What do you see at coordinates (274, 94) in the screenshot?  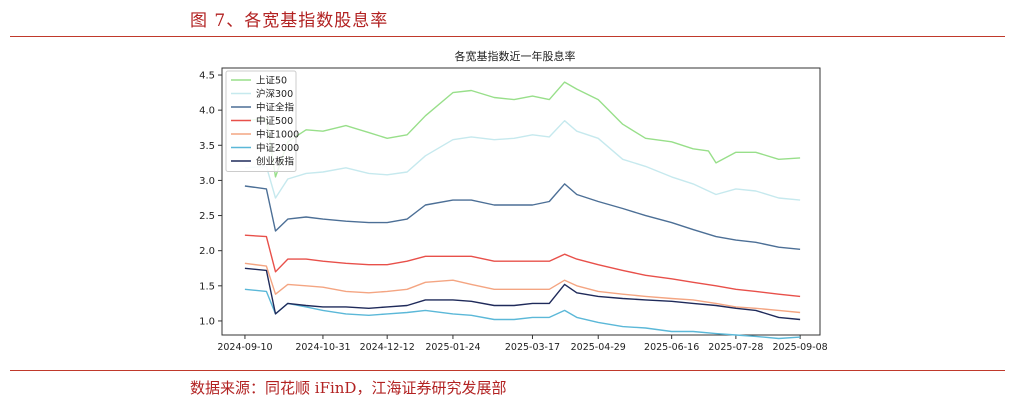 I see `legend-label-1: 沪深300` at bounding box center [274, 94].